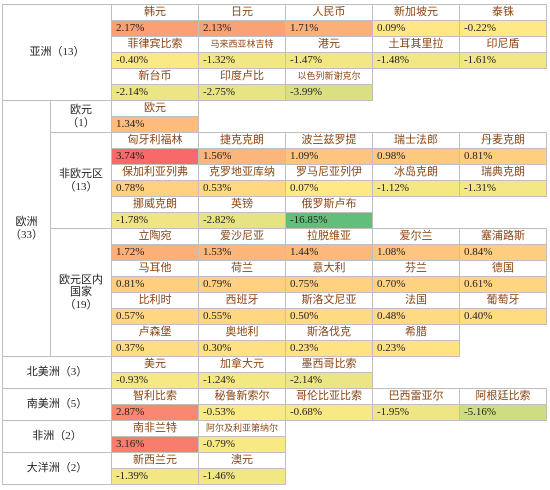  What do you see at coordinates (416, 300) in the screenshot?
I see `currency-name-text: 法国` at bounding box center [416, 300].